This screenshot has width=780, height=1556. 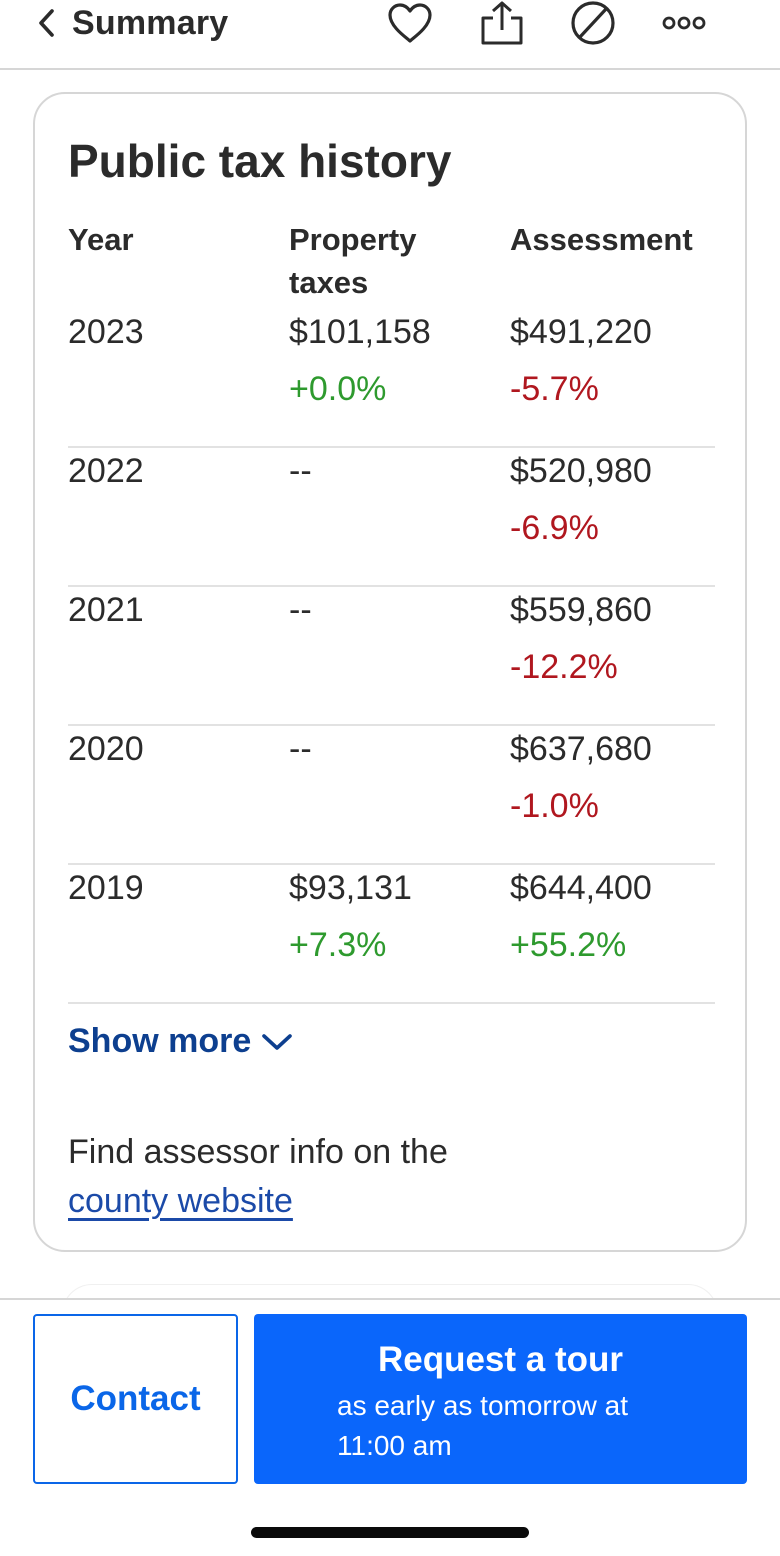 I want to click on heart-icon, so click(x=410, y=23).